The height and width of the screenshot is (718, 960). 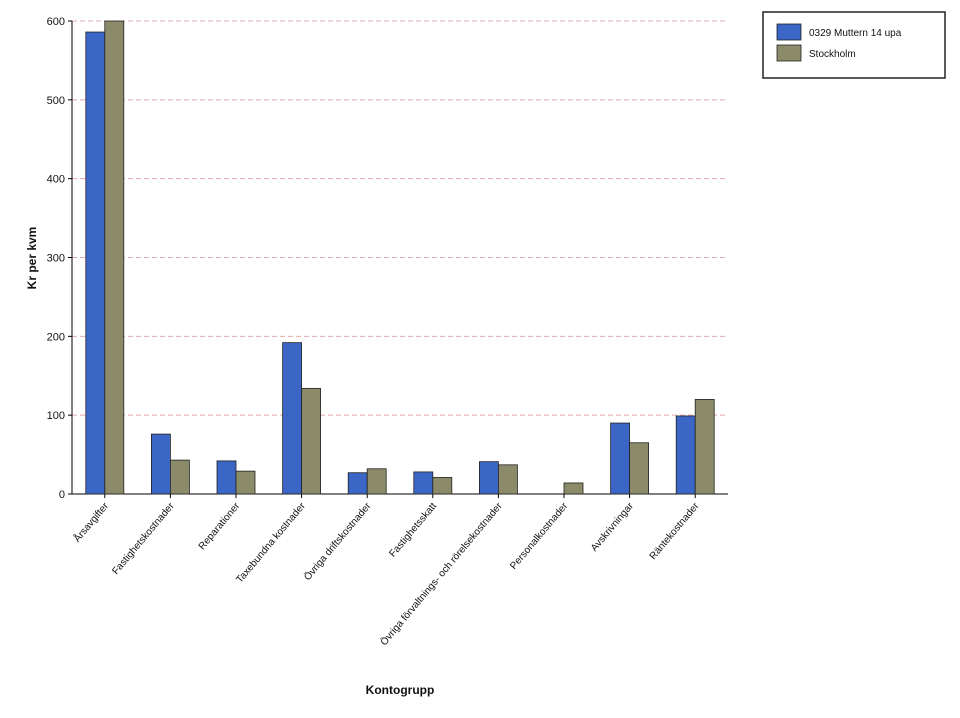 What do you see at coordinates (56, 180) in the screenshot?
I see `y-tick-label: 400` at bounding box center [56, 180].